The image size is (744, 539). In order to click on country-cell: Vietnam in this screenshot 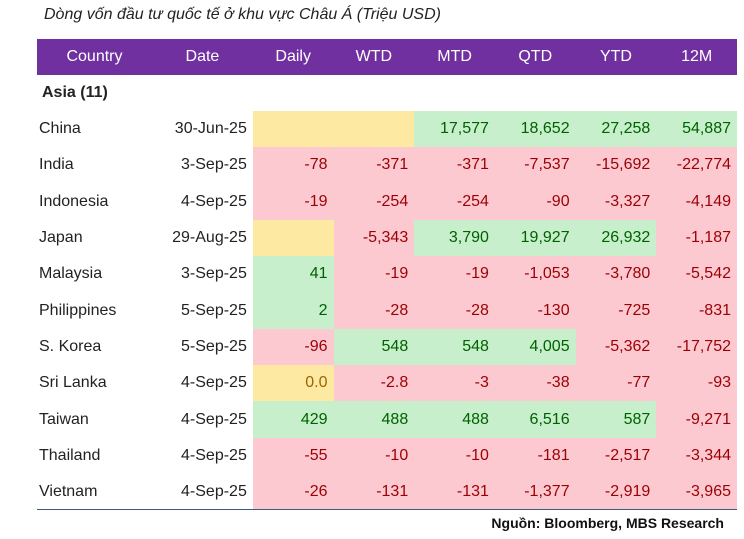, I will do `click(68, 492)`.